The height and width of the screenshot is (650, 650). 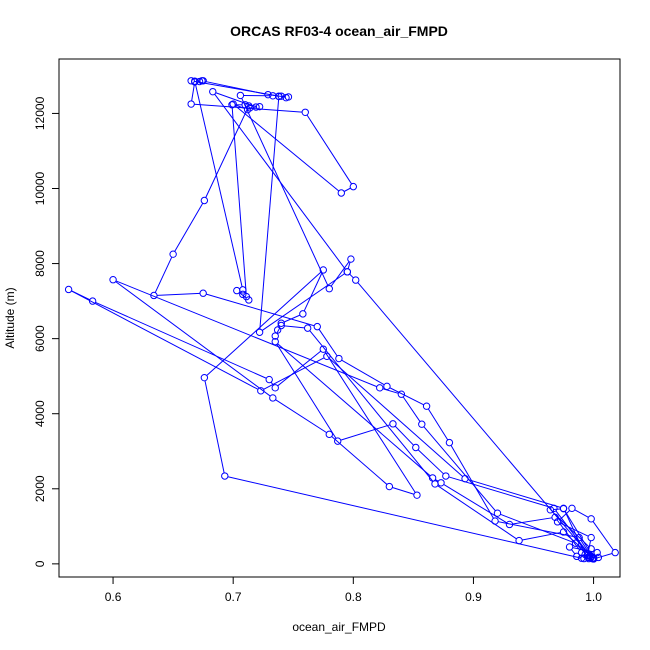 What do you see at coordinates (593, 597) in the screenshot?
I see `x-tick-label-4: 1.0` at bounding box center [593, 597].